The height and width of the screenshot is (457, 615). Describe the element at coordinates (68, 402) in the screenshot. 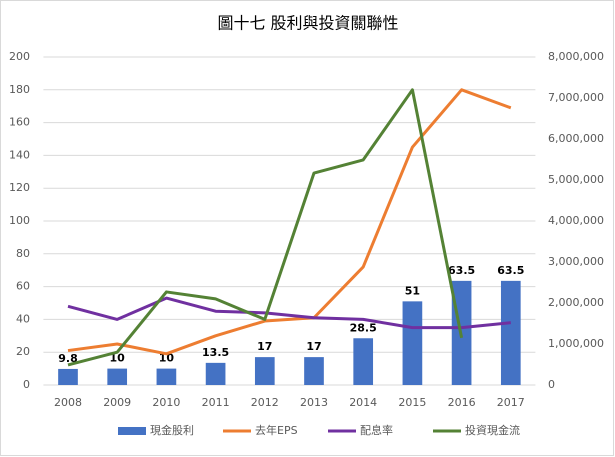

I see `x-tick-label: 2008` at that location.